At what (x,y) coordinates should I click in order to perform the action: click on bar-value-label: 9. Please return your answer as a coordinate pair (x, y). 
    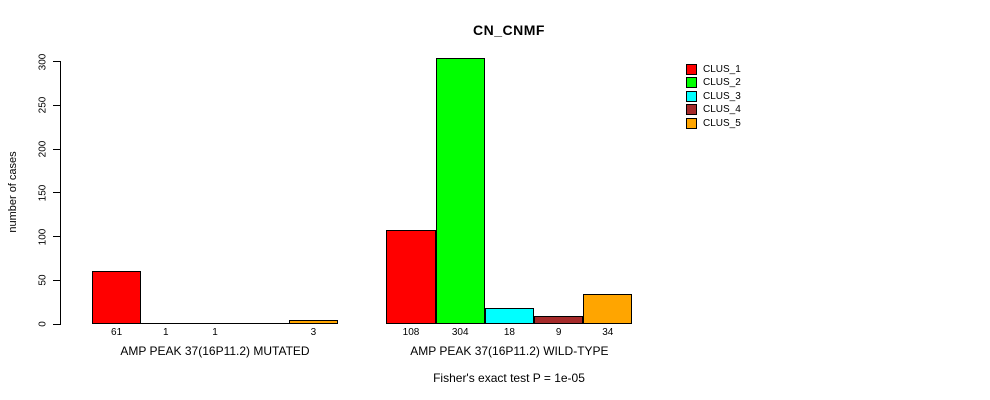
    Looking at the image, I should click on (558, 332).